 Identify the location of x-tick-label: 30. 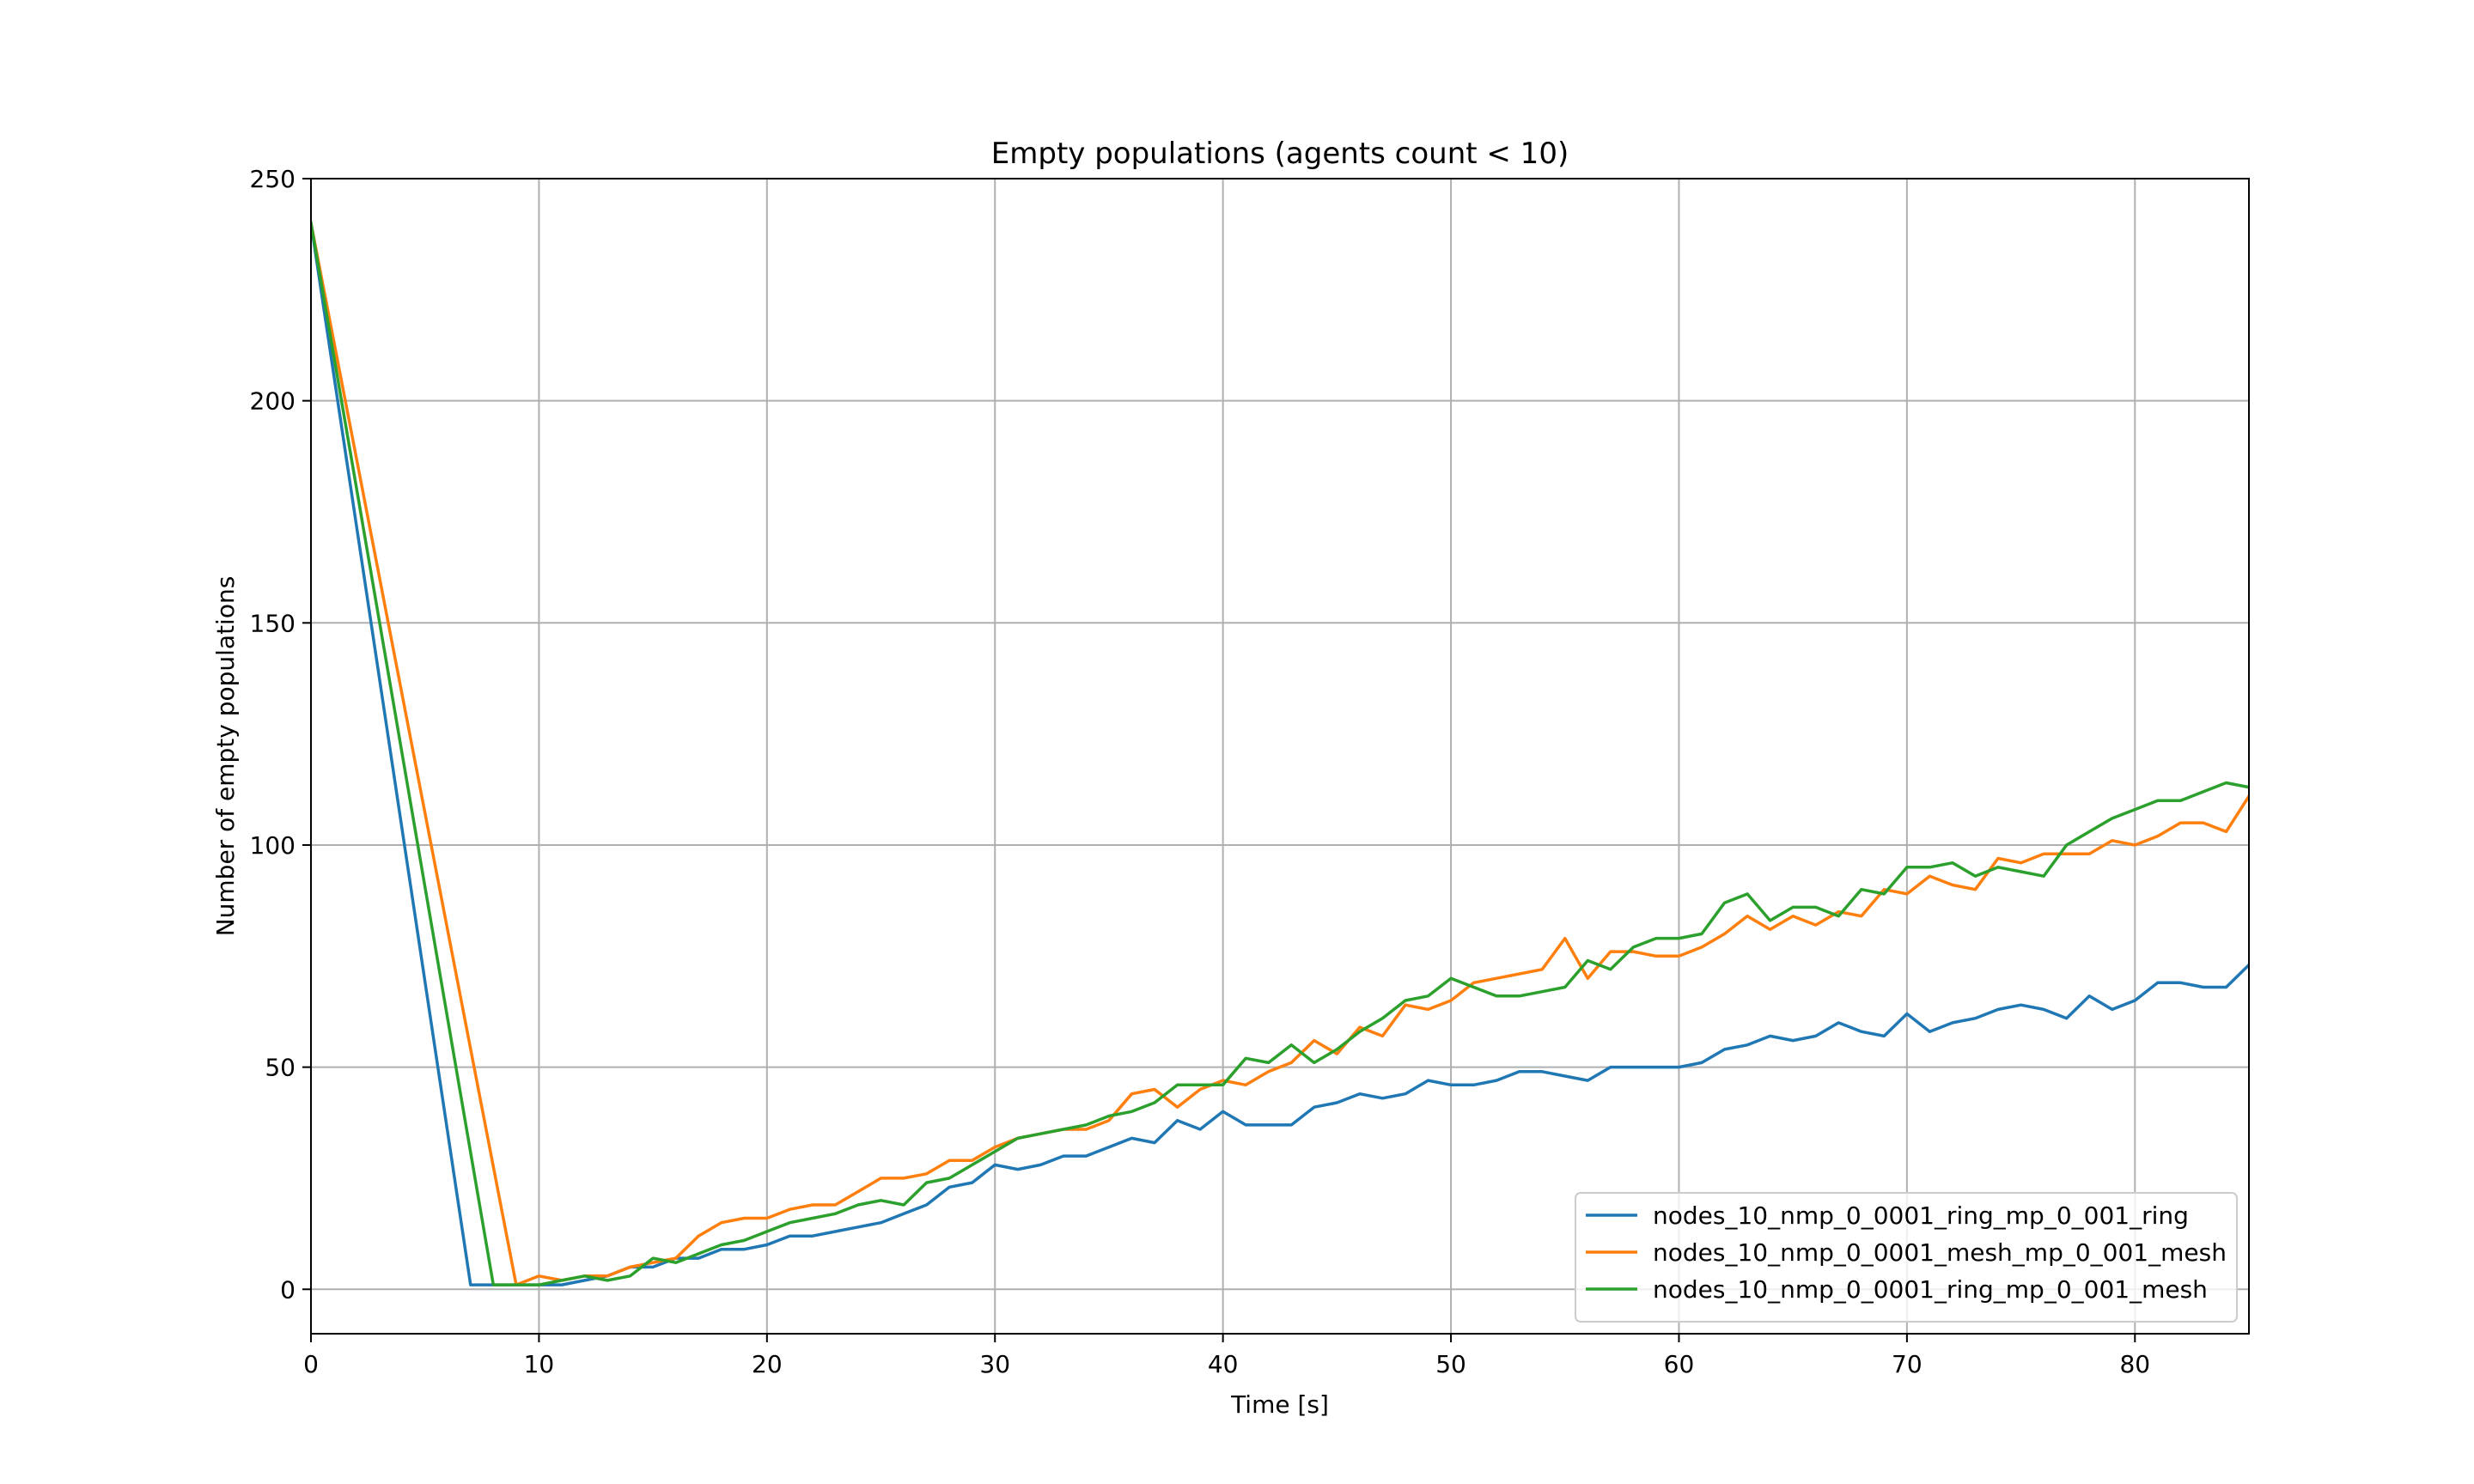
(994, 1364).